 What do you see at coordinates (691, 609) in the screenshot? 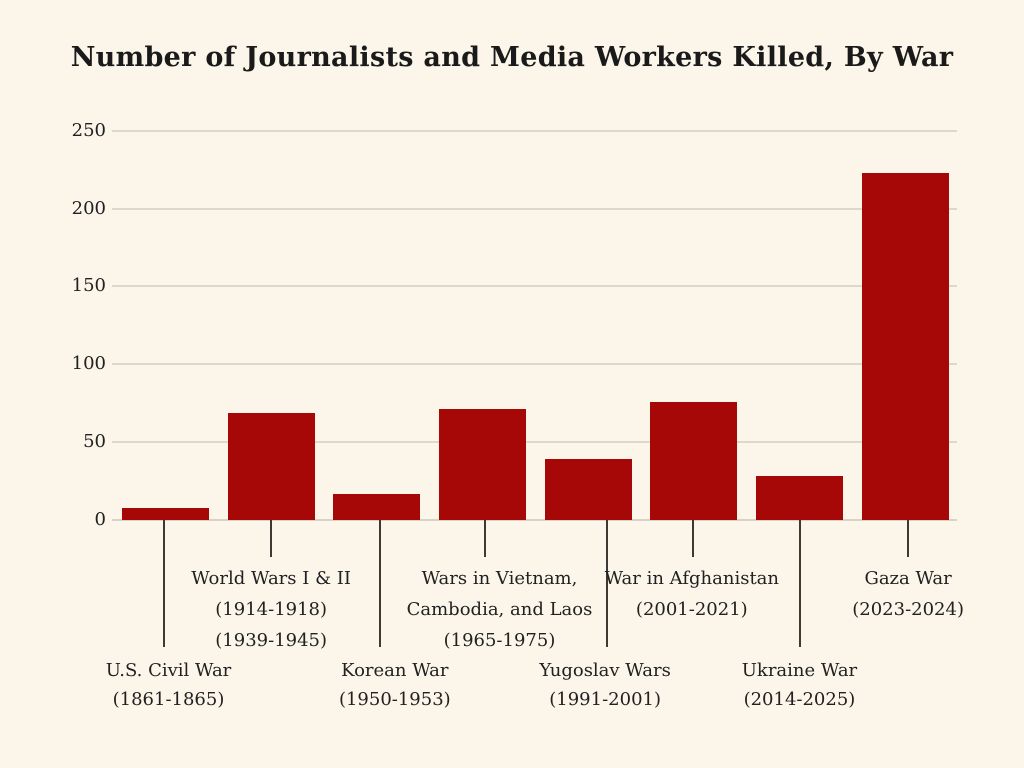
I see `bar-label-line: (2001-2021)` at bounding box center [691, 609].